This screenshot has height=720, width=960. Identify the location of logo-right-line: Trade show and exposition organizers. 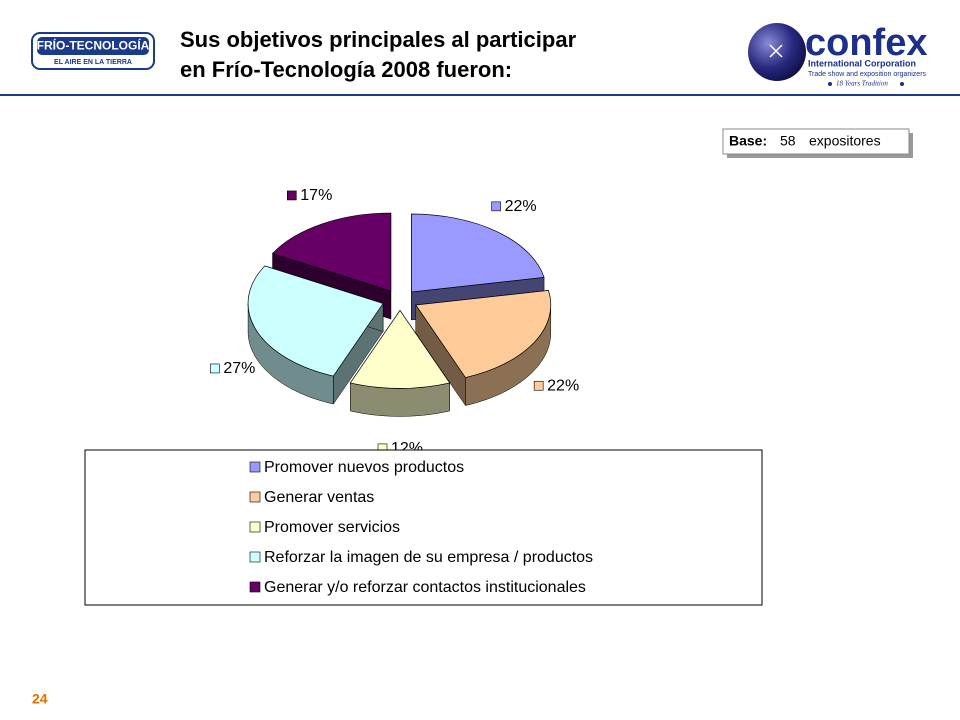
(867, 74).